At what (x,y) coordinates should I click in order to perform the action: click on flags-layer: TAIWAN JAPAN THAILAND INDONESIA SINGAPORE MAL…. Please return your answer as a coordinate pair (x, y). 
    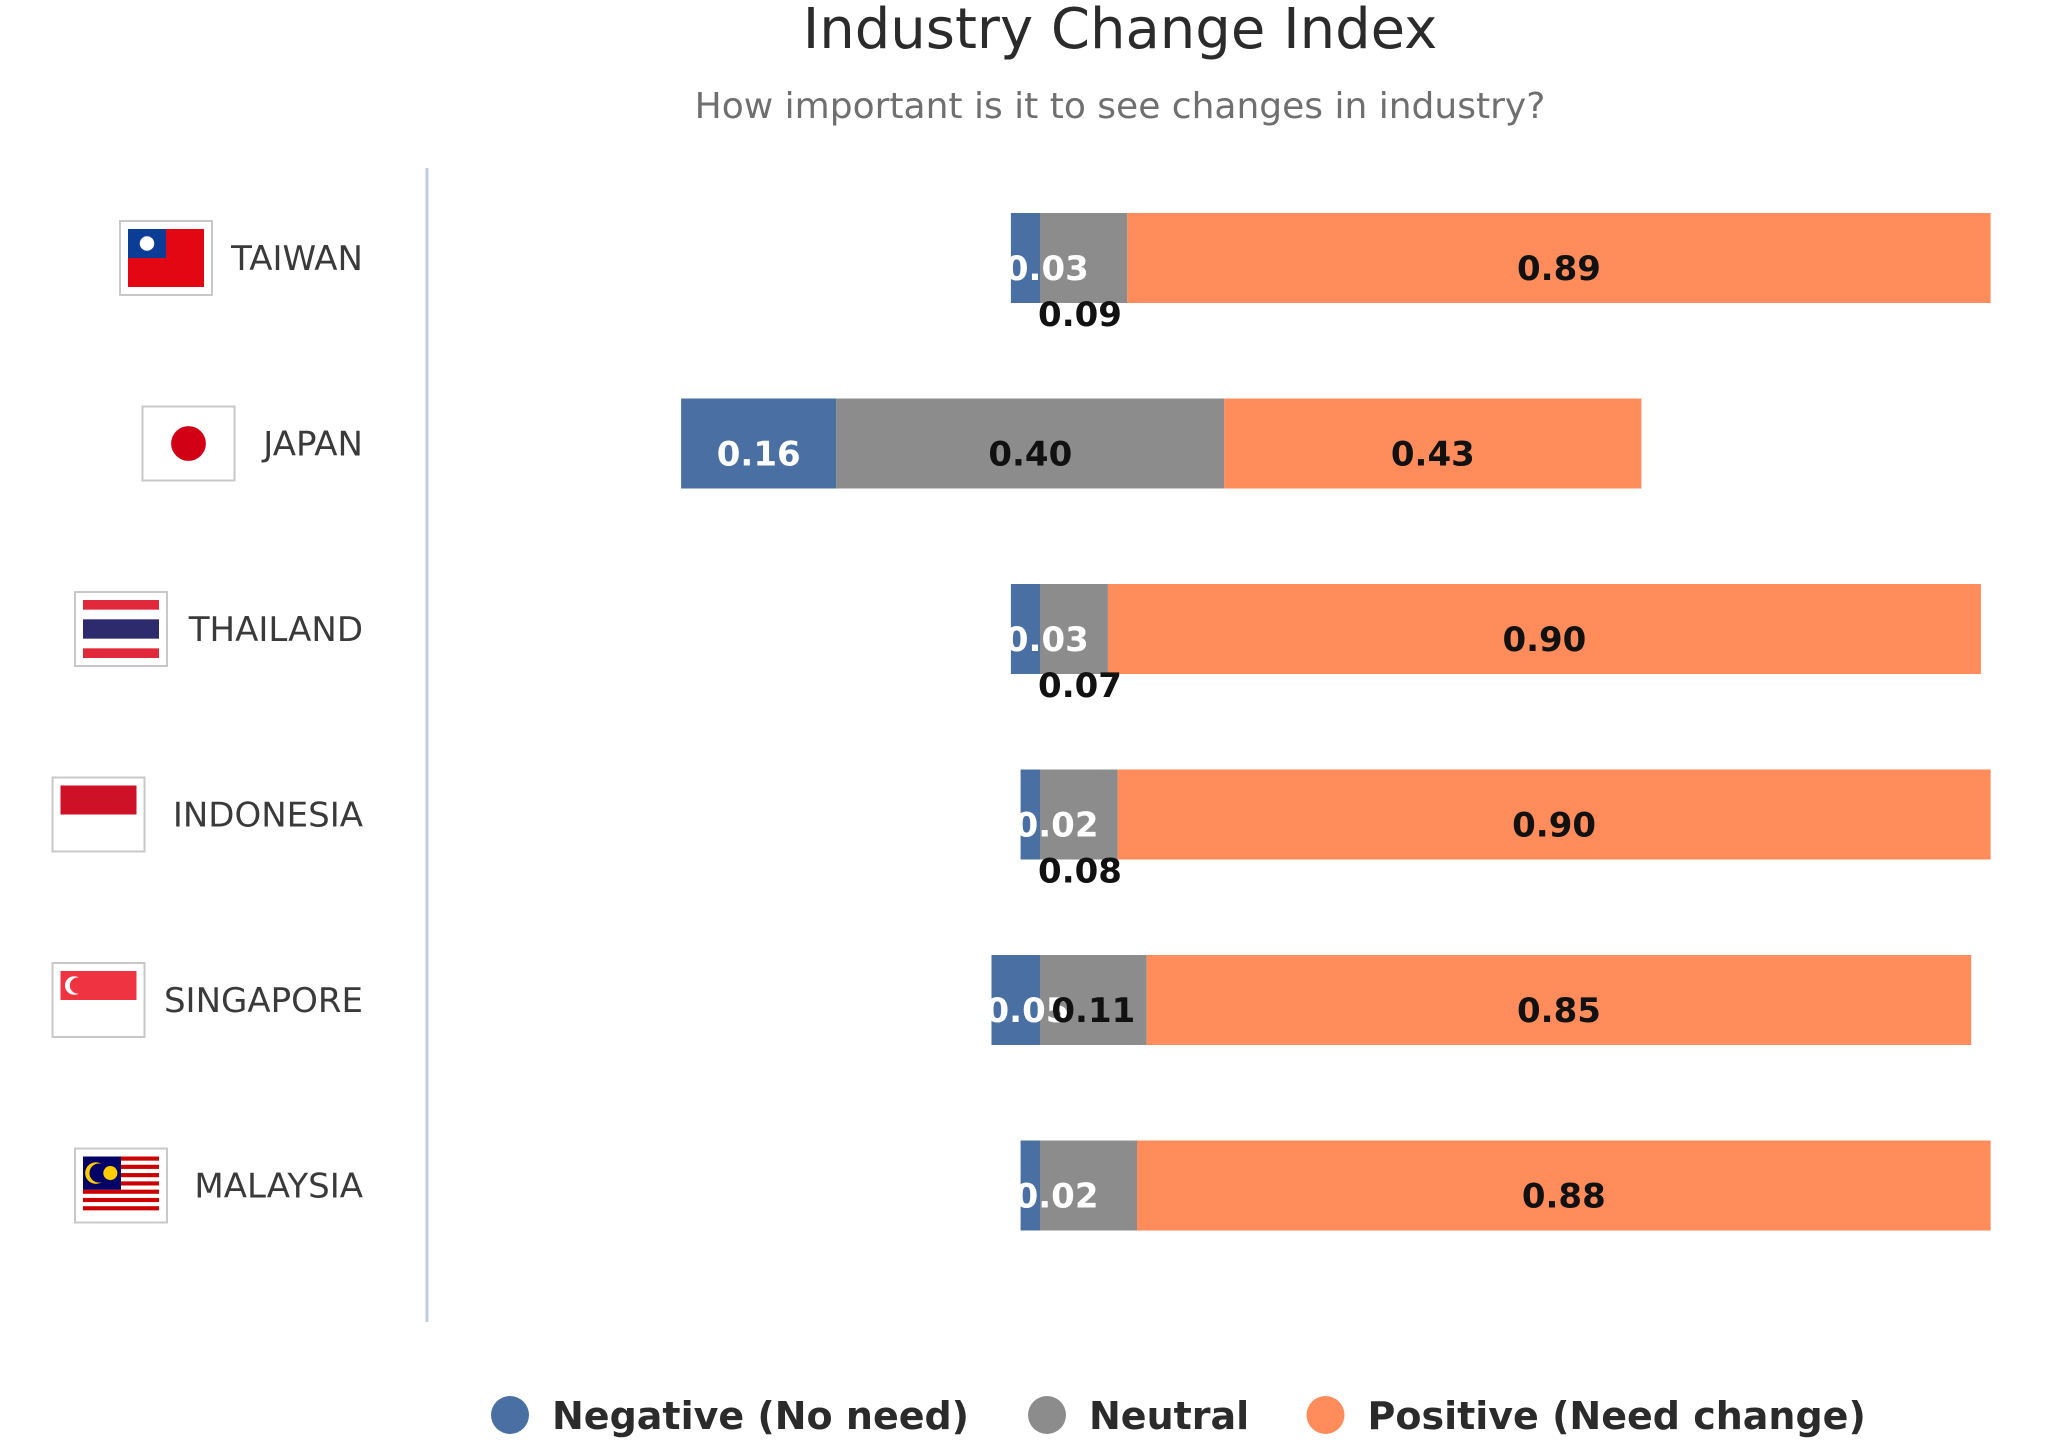
    Looking at the image, I should click on (207, 722).